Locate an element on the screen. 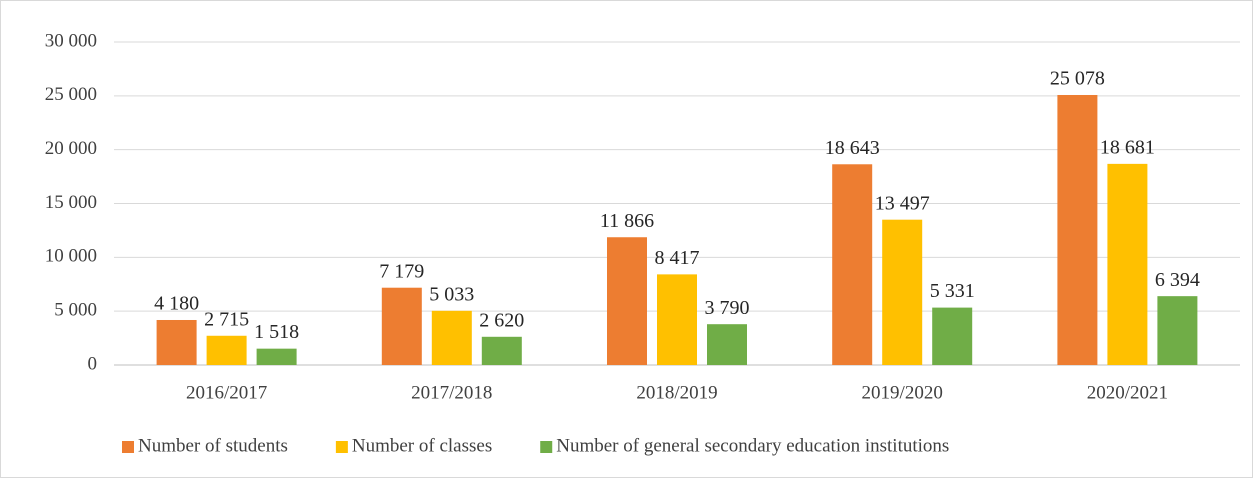  x-tick-label: 2018/2019 is located at coordinates (676, 392).